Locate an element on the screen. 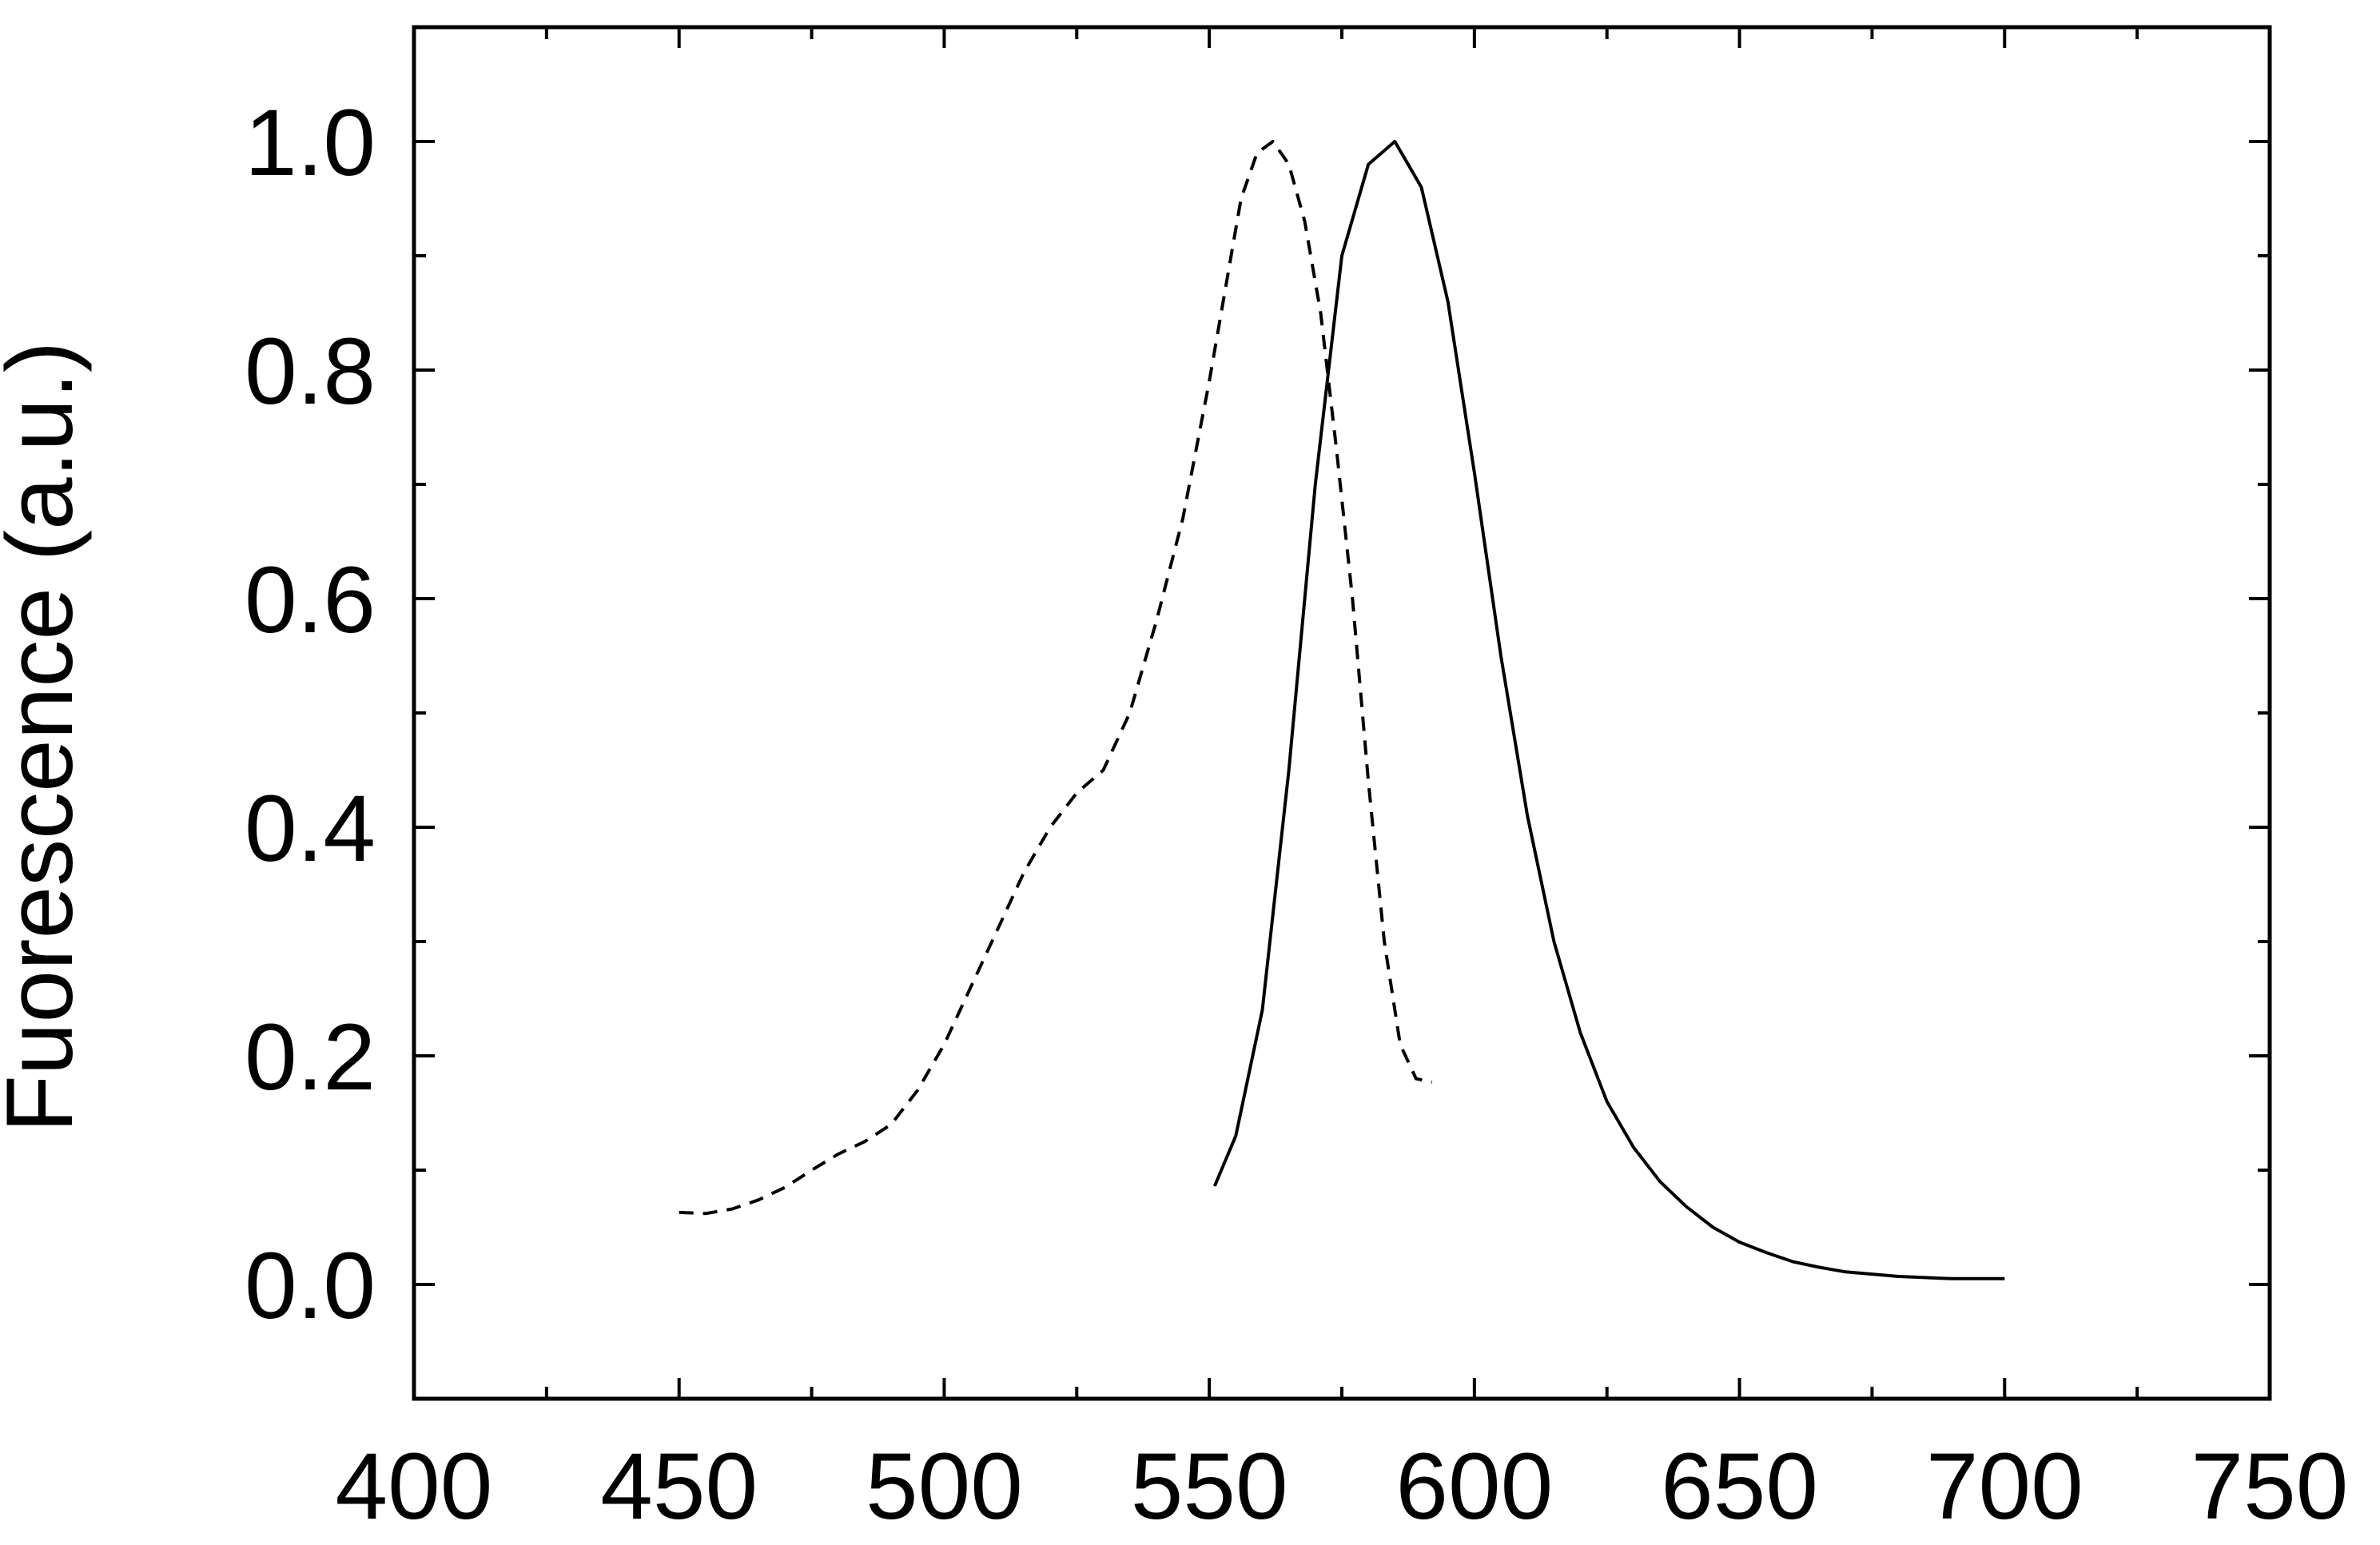  y-tick-label: 0.2 is located at coordinates (311, 1057).